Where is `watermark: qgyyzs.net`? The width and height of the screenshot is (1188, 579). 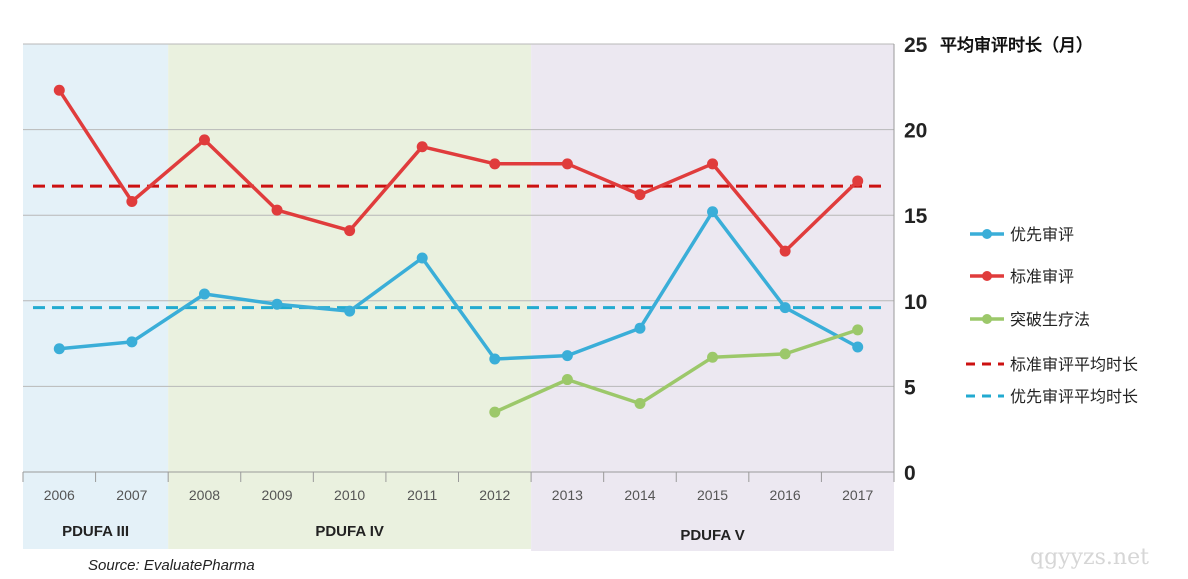 watermark: qgyyzs.net is located at coordinates (1089, 557).